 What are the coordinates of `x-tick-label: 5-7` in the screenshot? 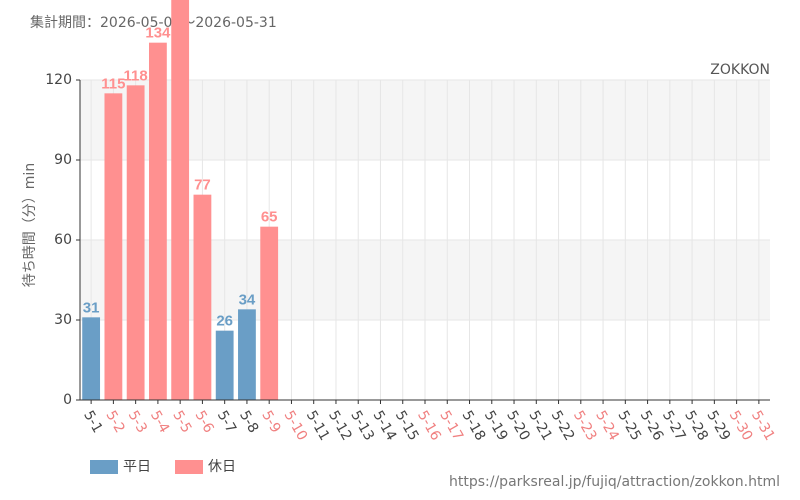 It's located at (226, 422).